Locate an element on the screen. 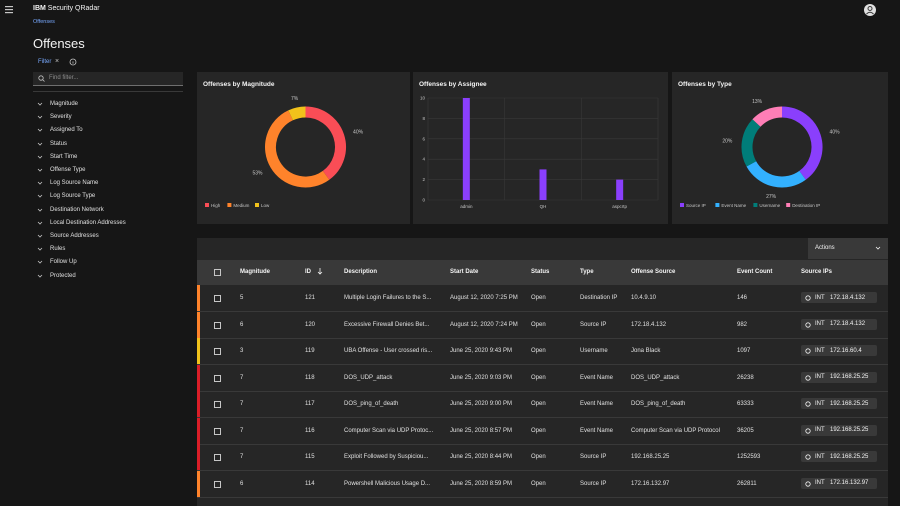 This screenshot has height=506, width=900. filter-item: Protected is located at coordinates (108, 276).